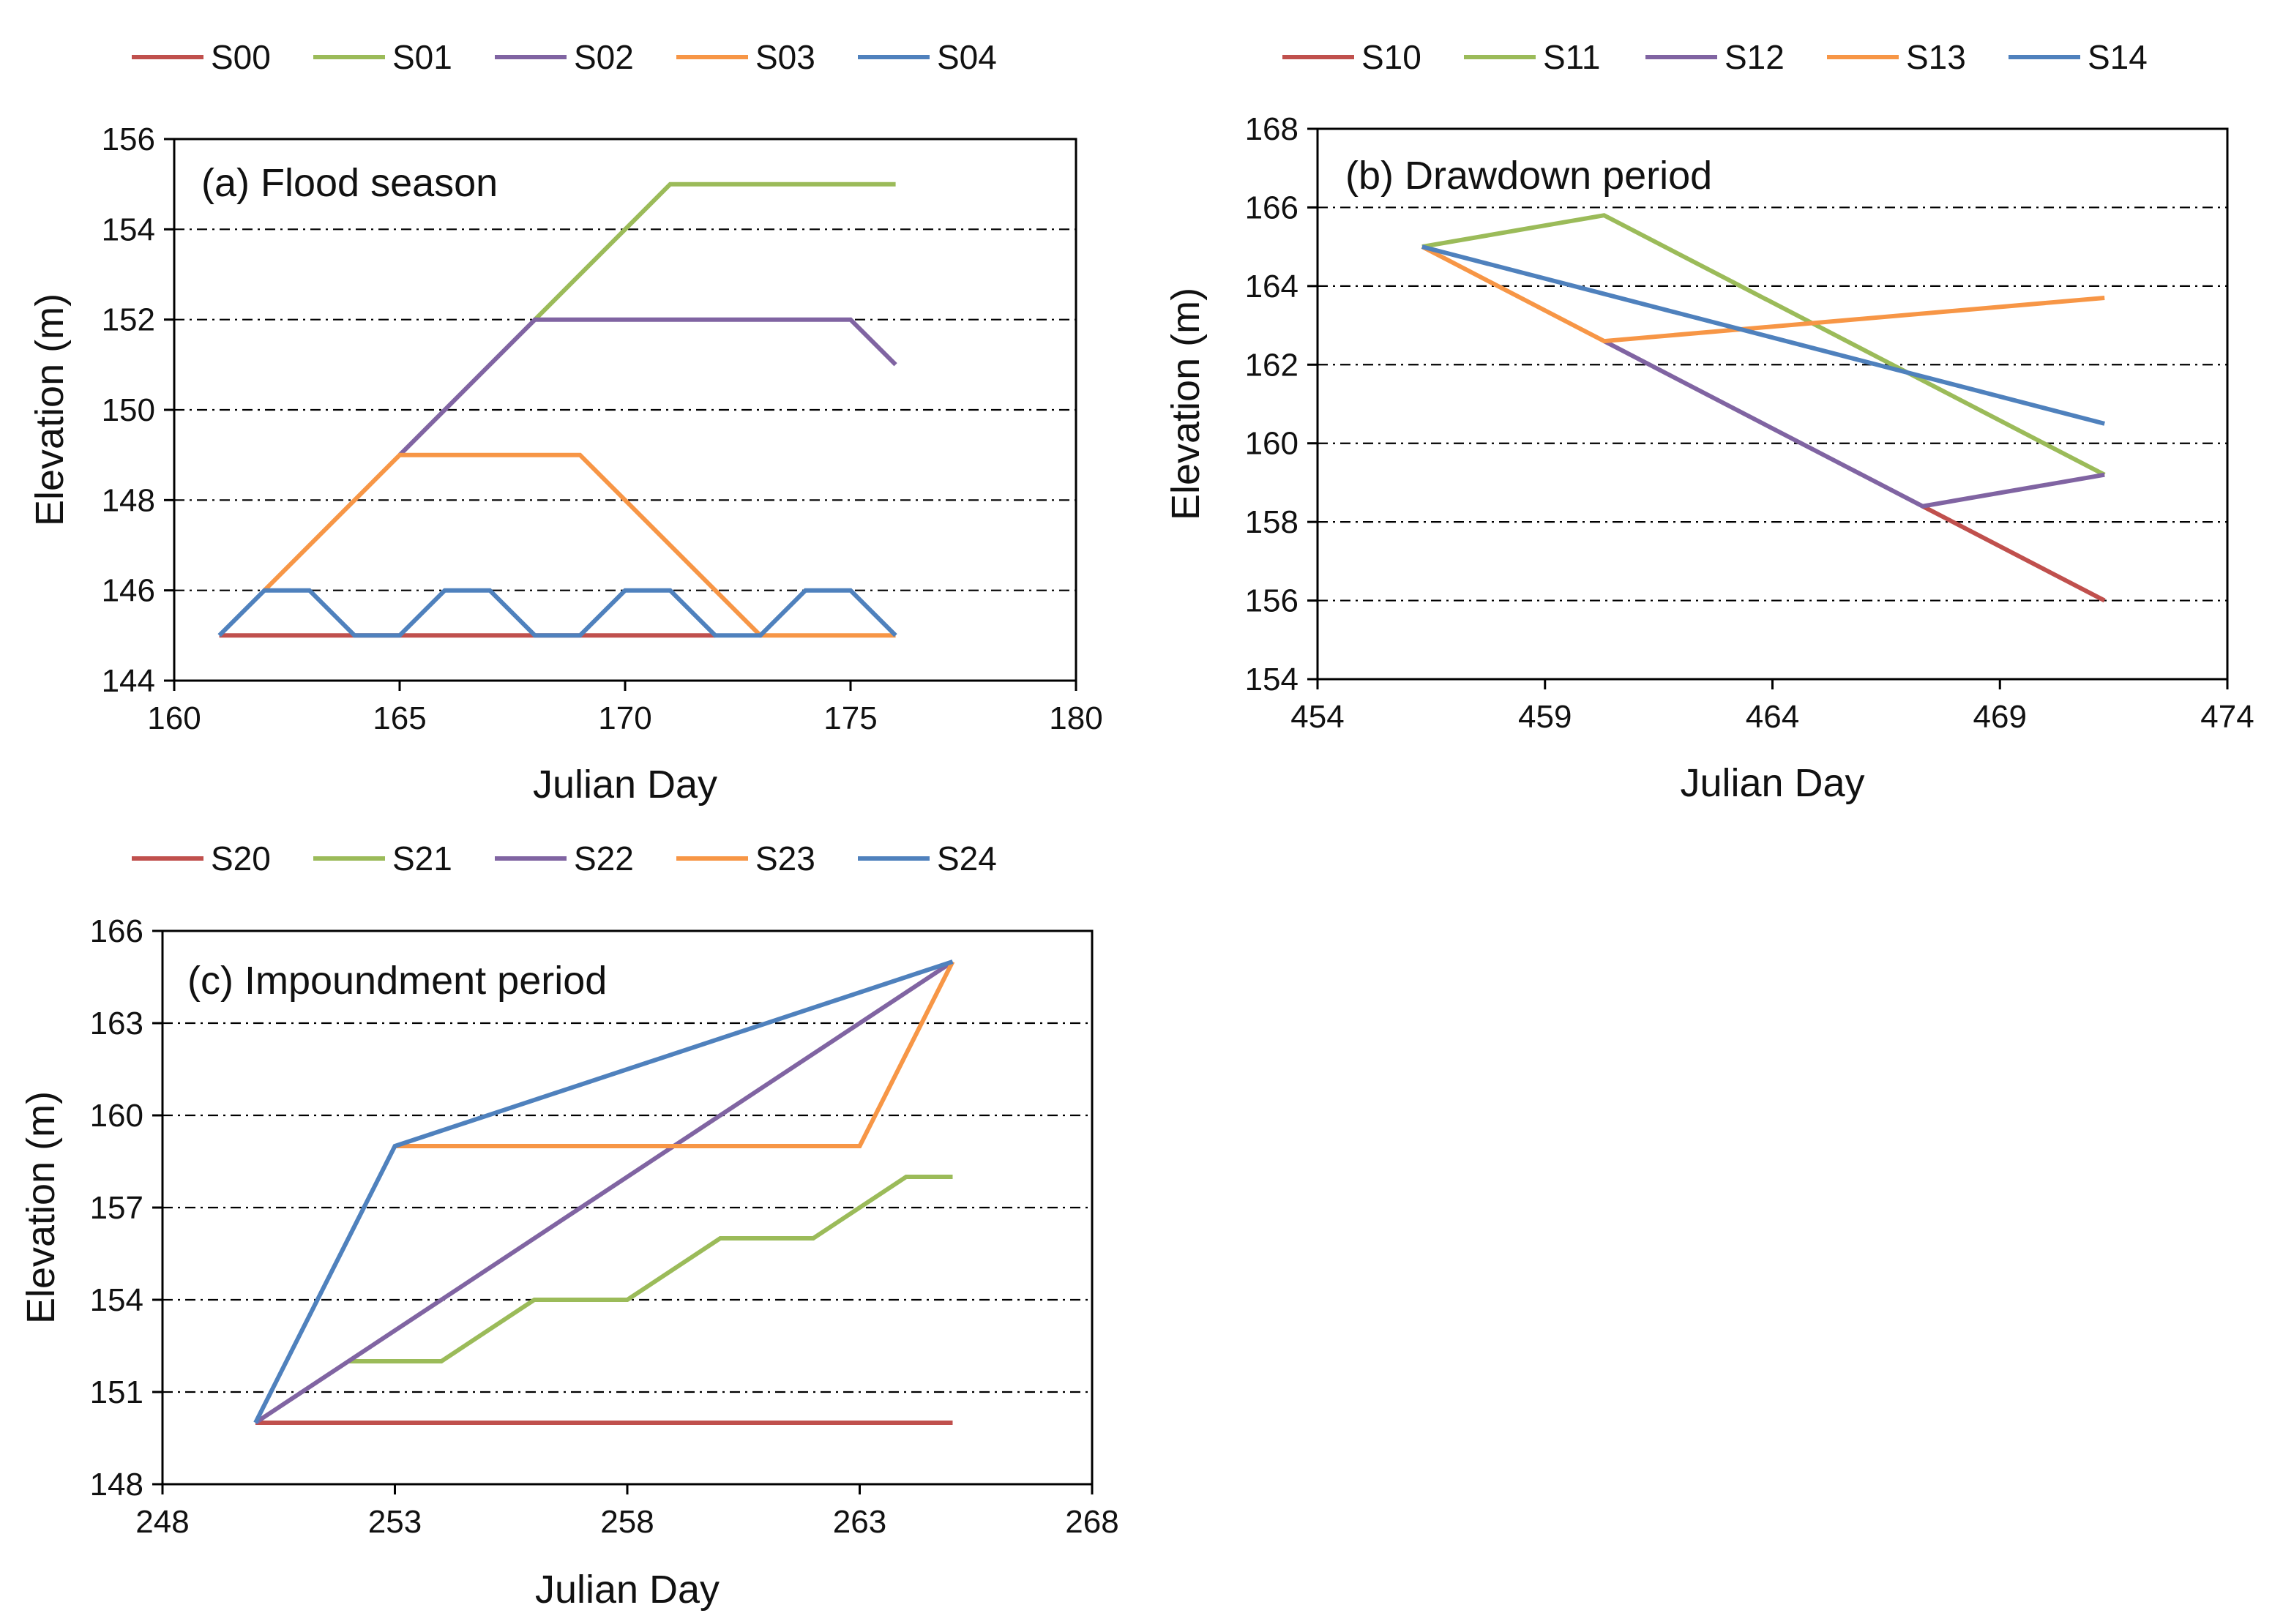 The image size is (2283, 1624). What do you see at coordinates (967, 57) in the screenshot?
I see `legend-label-S04: S04` at bounding box center [967, 57].